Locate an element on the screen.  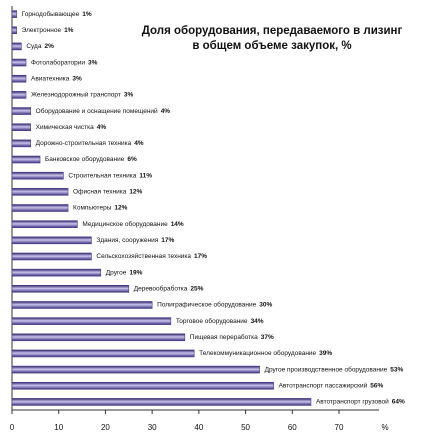
category-label: Офисная техника is located at coordinates (100, 192).